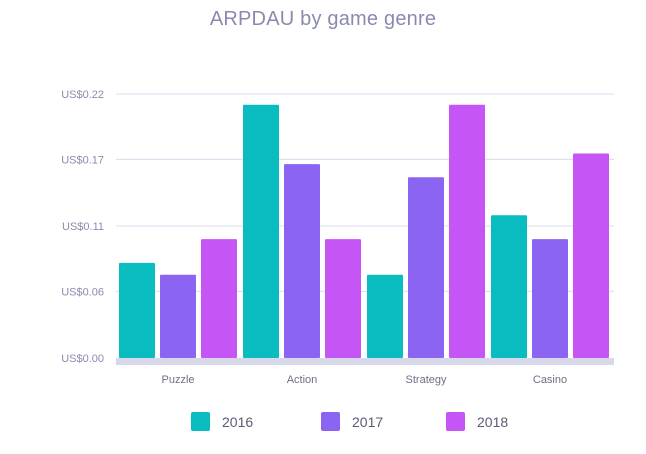  What do you see at coordinates (200, 421) in the screenshot?
I see `legend-swatch-2016` at bounding box center [200, 421].